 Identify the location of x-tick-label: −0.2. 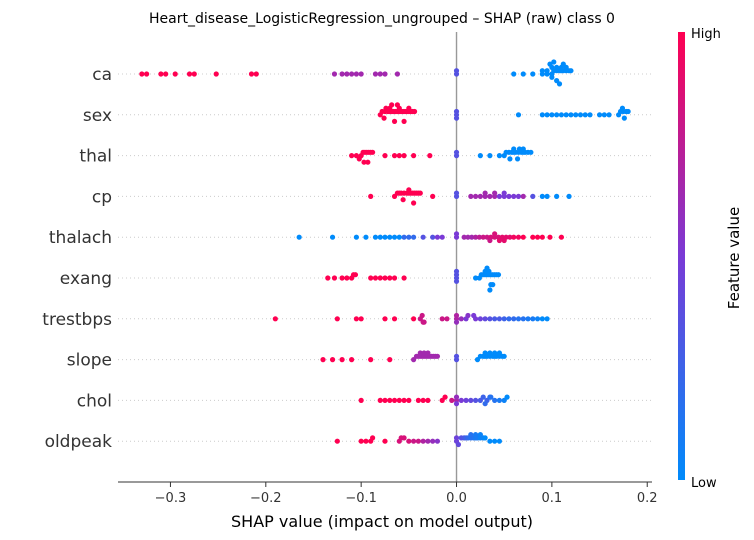
(266, 498).